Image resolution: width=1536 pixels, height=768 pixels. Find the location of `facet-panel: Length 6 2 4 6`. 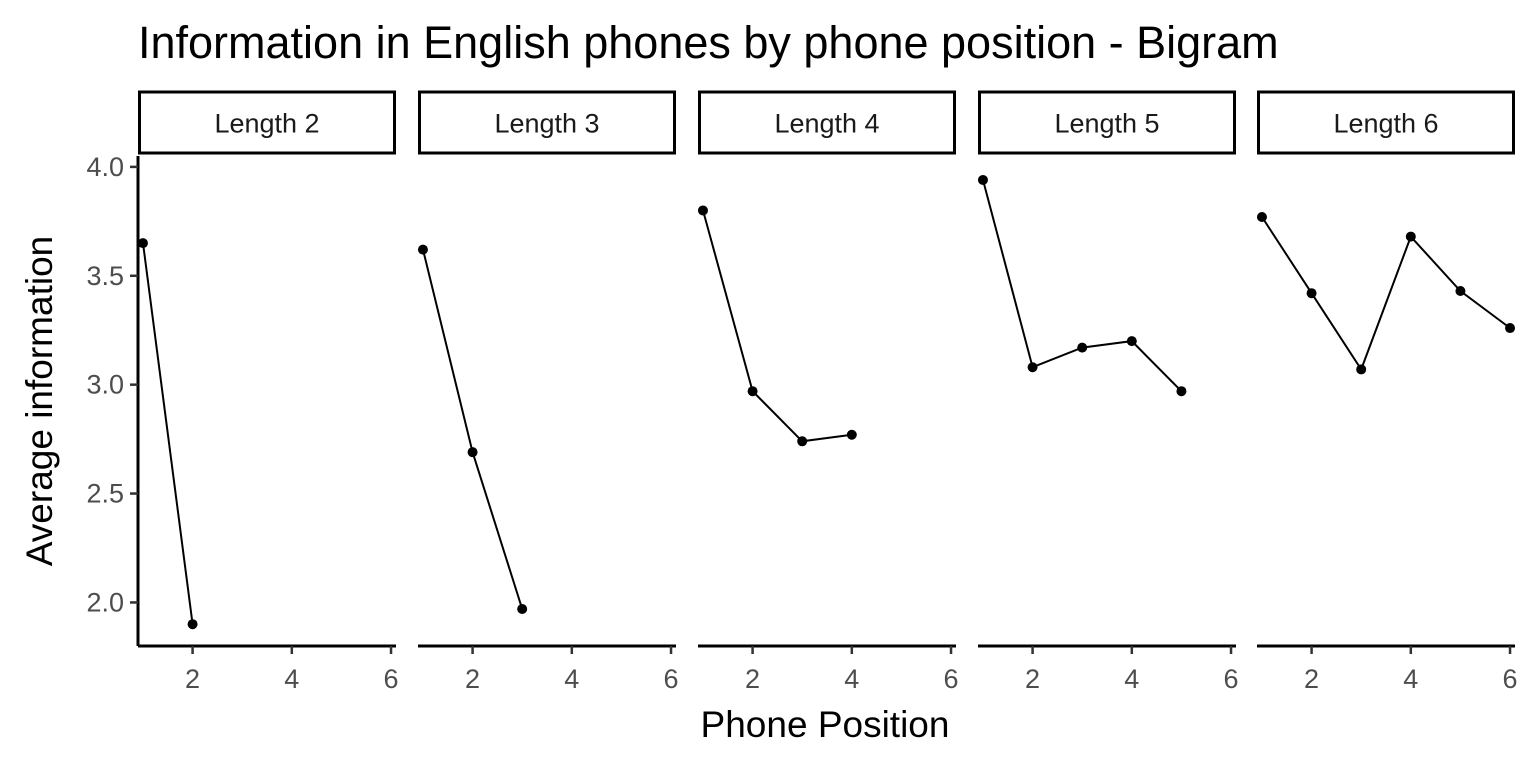

facet-panel: Length 6 2 4 6 is located at coordinates (1387, 392).